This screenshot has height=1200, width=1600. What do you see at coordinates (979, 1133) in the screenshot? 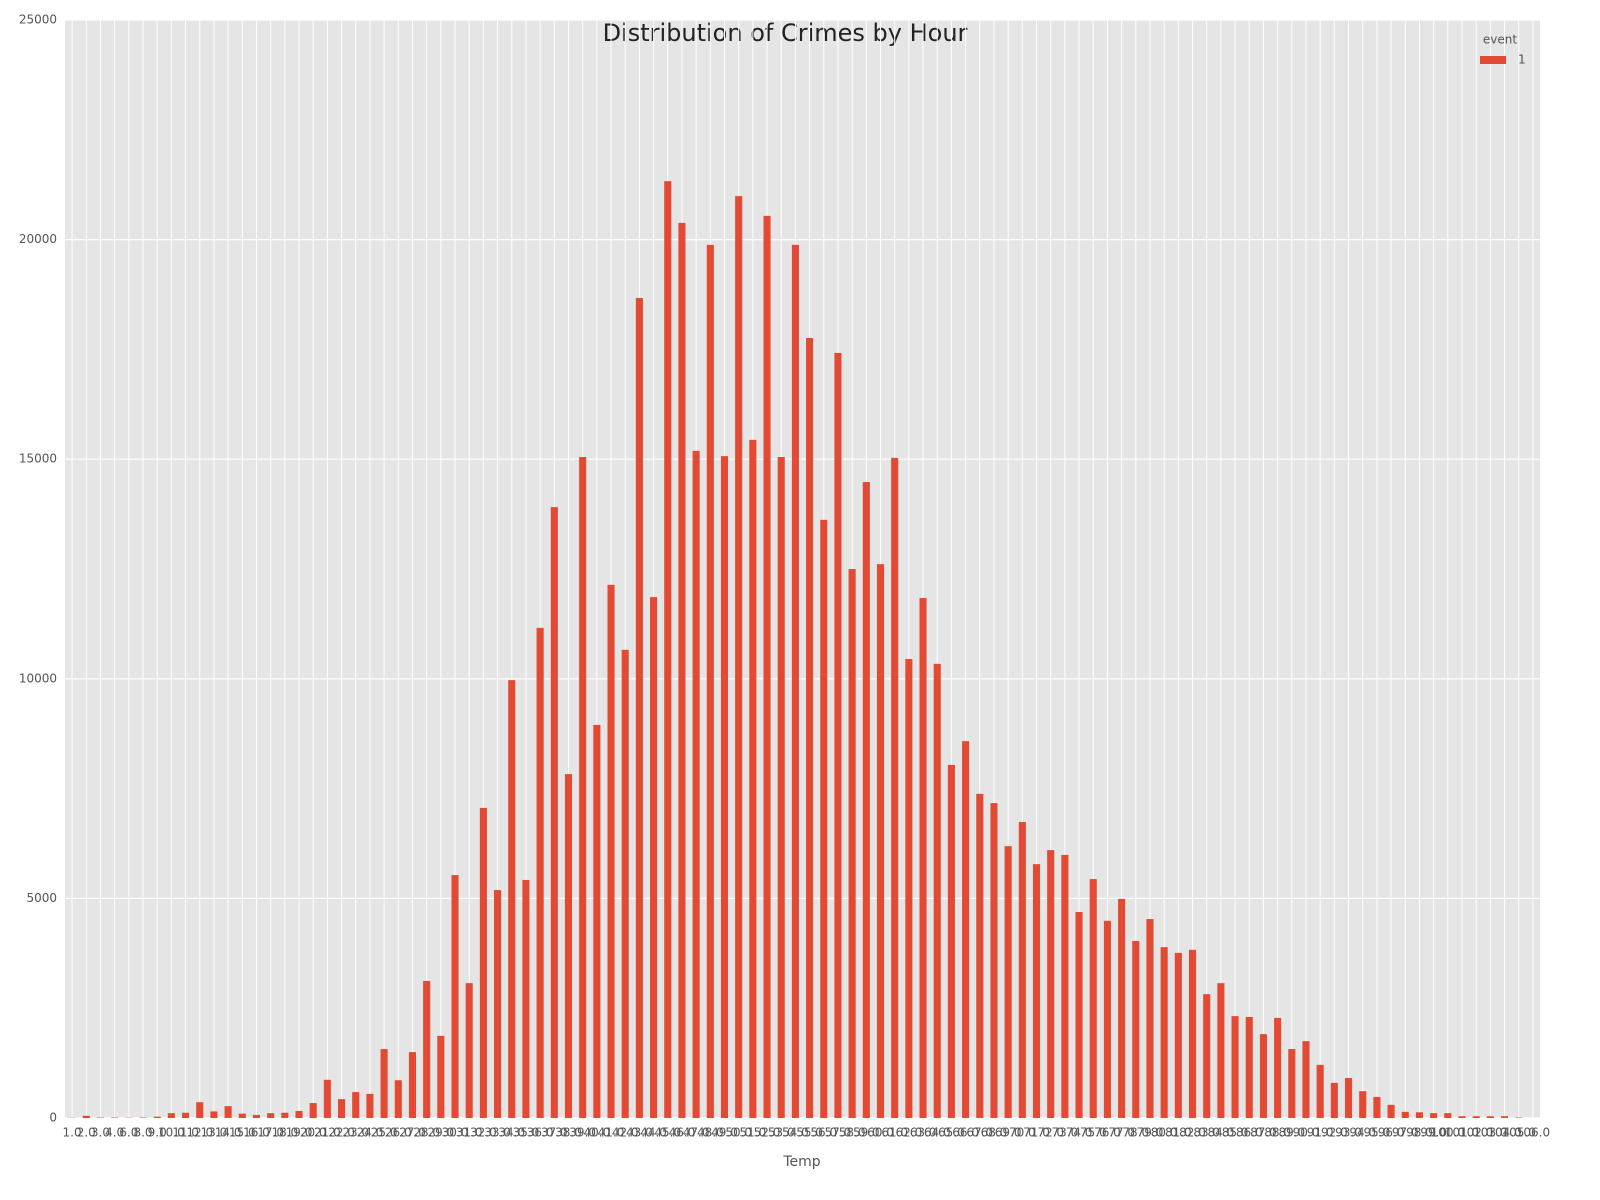
I see `x-tick-label: 67.0` at bounding box center [979, 1133].